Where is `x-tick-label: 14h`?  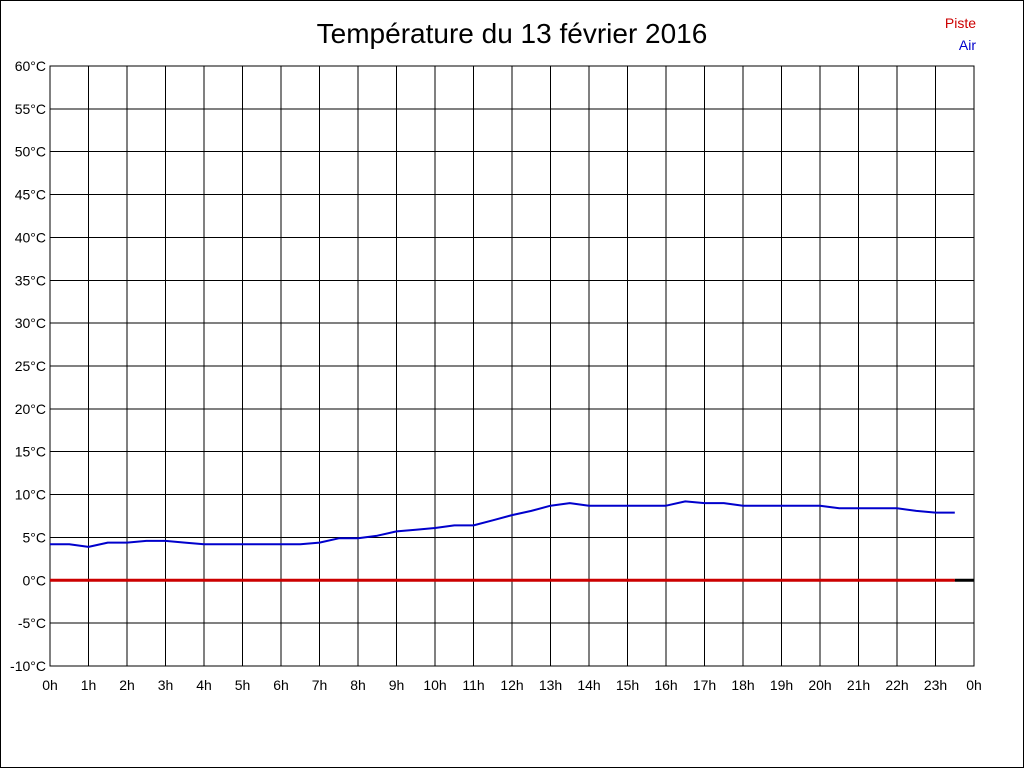
x-tick-label: 14h is located at coordinates (588, 685).